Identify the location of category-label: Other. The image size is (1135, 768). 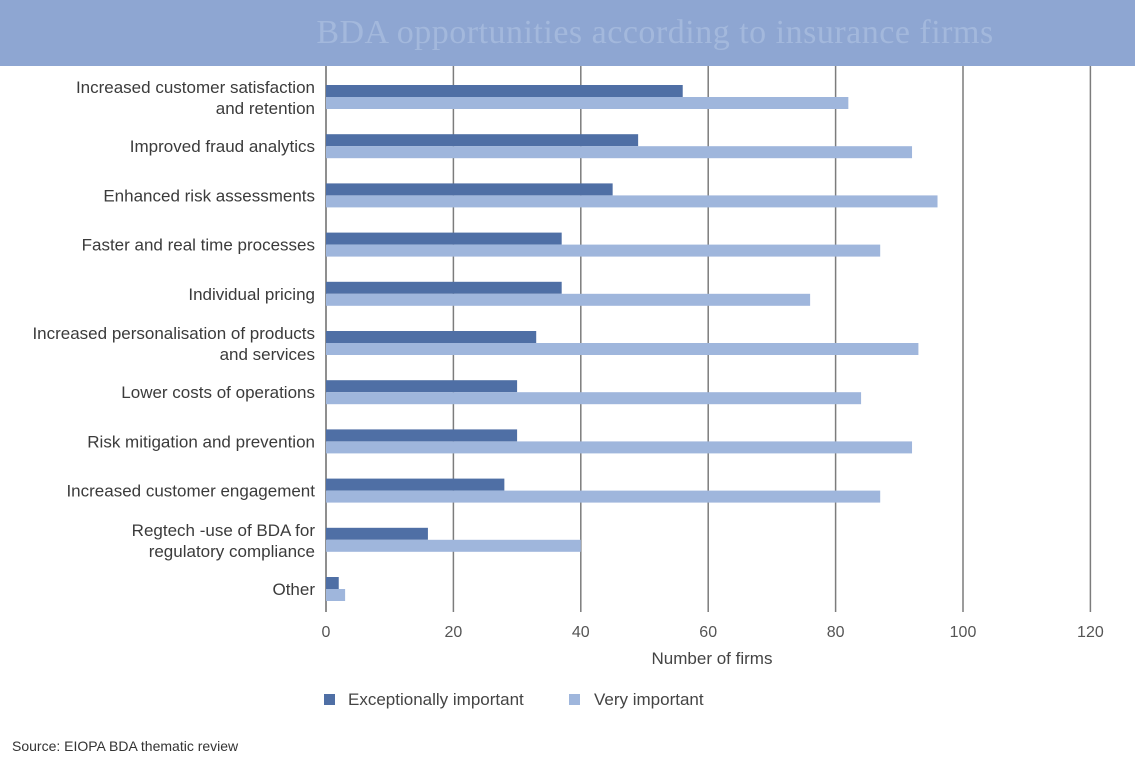
(293, 589).